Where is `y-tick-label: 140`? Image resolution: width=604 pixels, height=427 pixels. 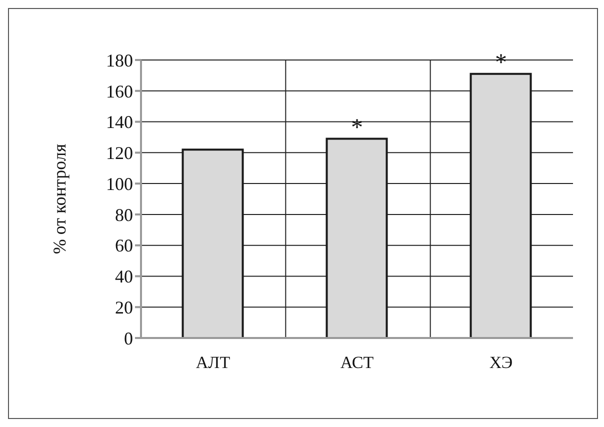 y-tick-label: 140 is located at coordinates (119, 122).